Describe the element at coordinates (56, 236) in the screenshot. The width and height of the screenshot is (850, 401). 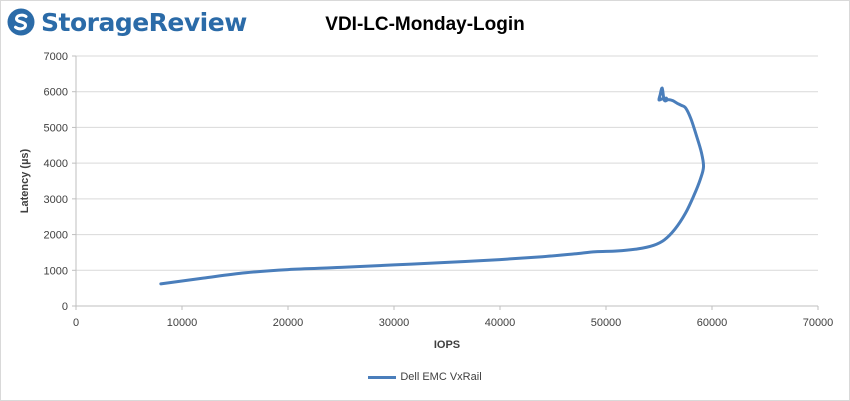
I see `y-tick-label: 2000` at that location.